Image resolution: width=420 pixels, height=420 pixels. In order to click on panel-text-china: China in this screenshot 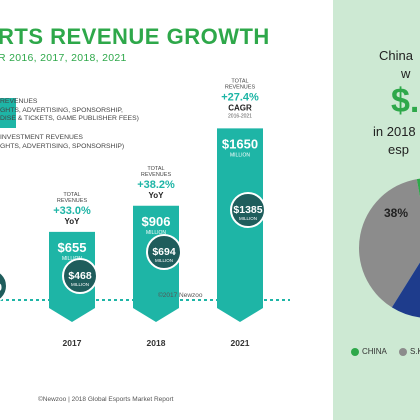, I will do `click(396, 55)`.